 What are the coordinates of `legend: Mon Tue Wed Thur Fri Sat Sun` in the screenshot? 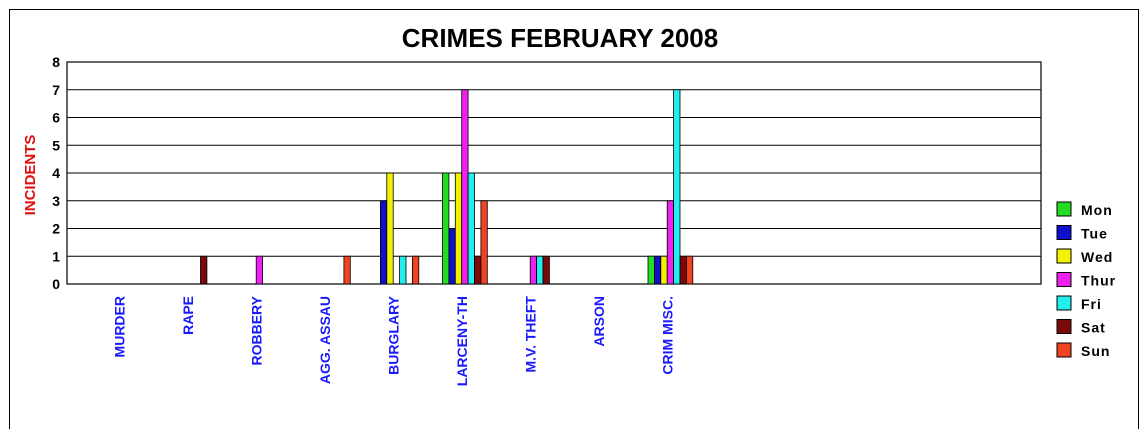 It's located at (1086, 280).